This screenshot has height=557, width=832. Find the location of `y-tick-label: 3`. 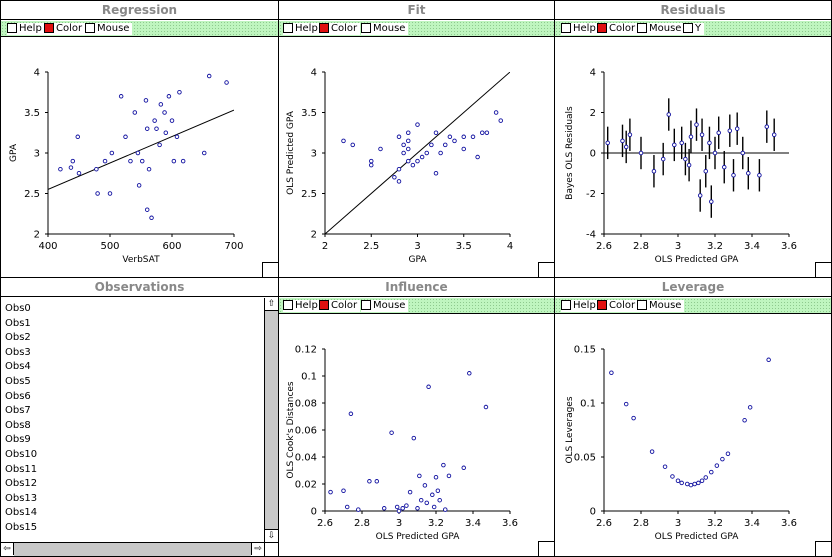

y-tick-label: 3 is located at coordinates (37, 154).